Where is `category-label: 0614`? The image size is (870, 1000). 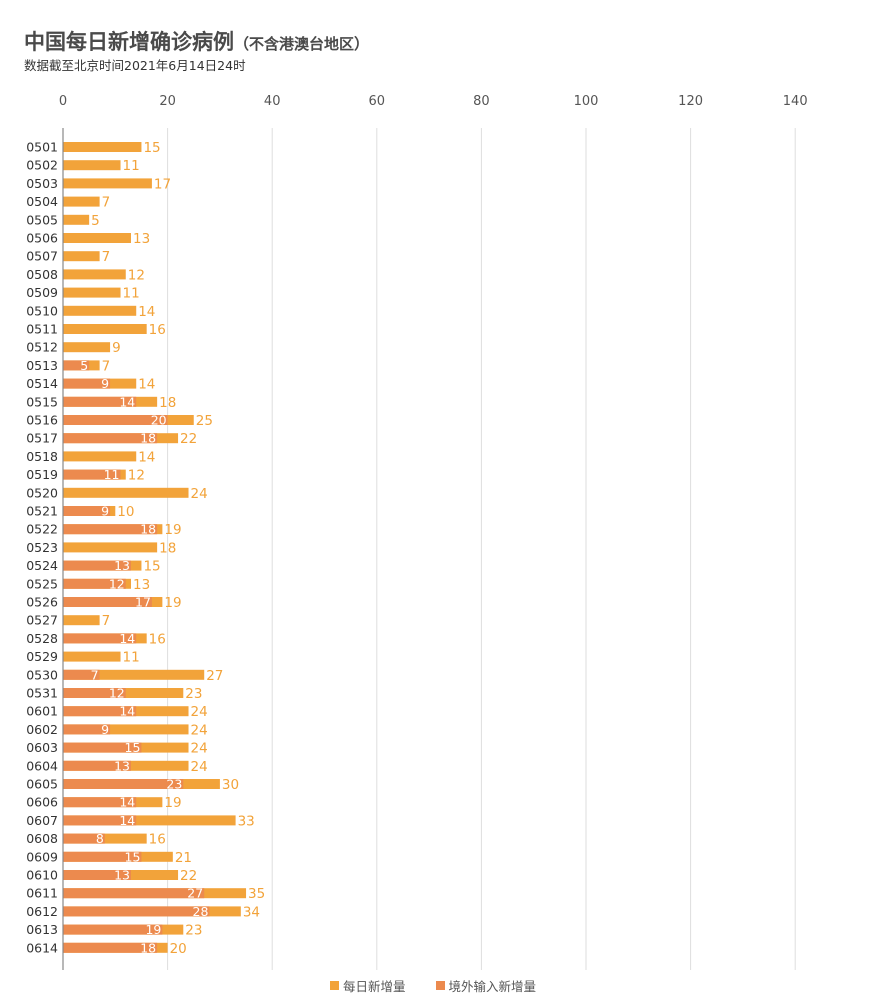
category-label: 0614 is located at coordinates (42, 947).